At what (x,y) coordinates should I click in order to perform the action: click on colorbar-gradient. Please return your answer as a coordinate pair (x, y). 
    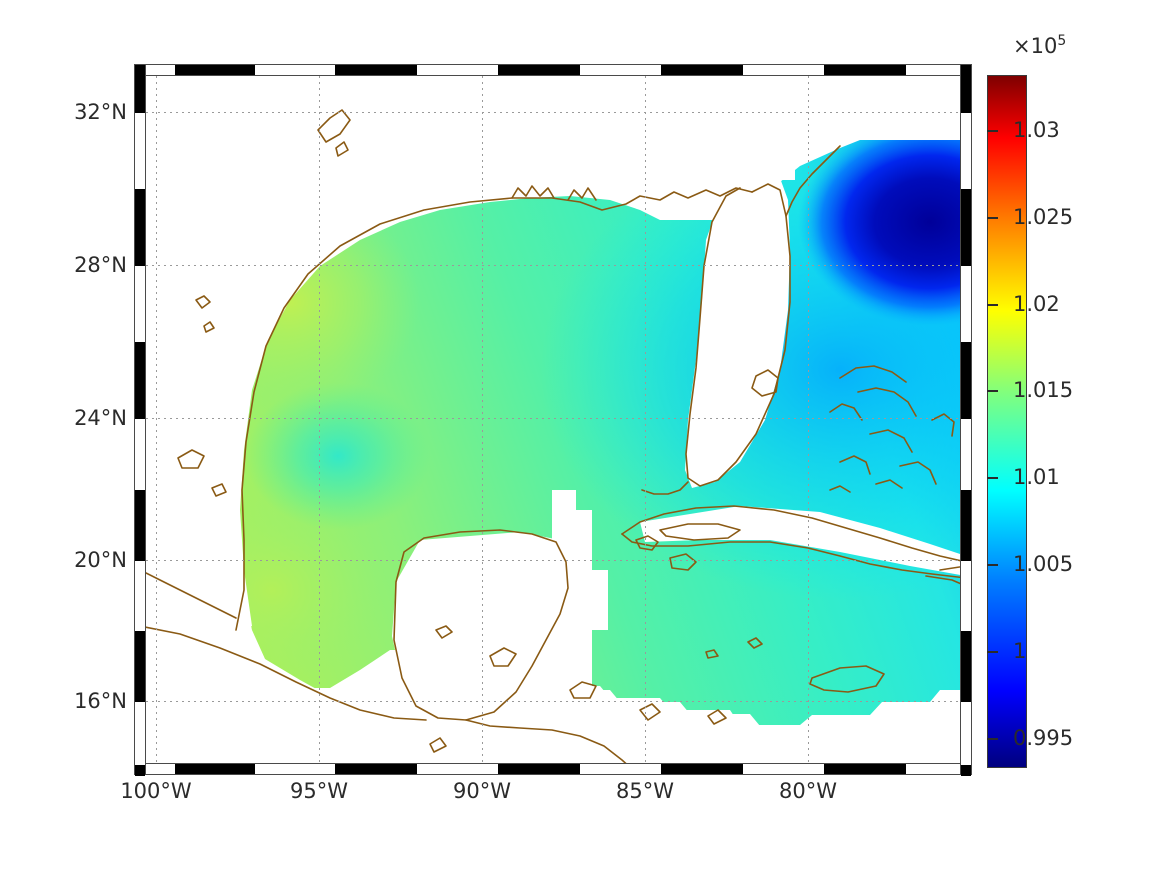
    Looking at the image, I should click on (1007, 421).